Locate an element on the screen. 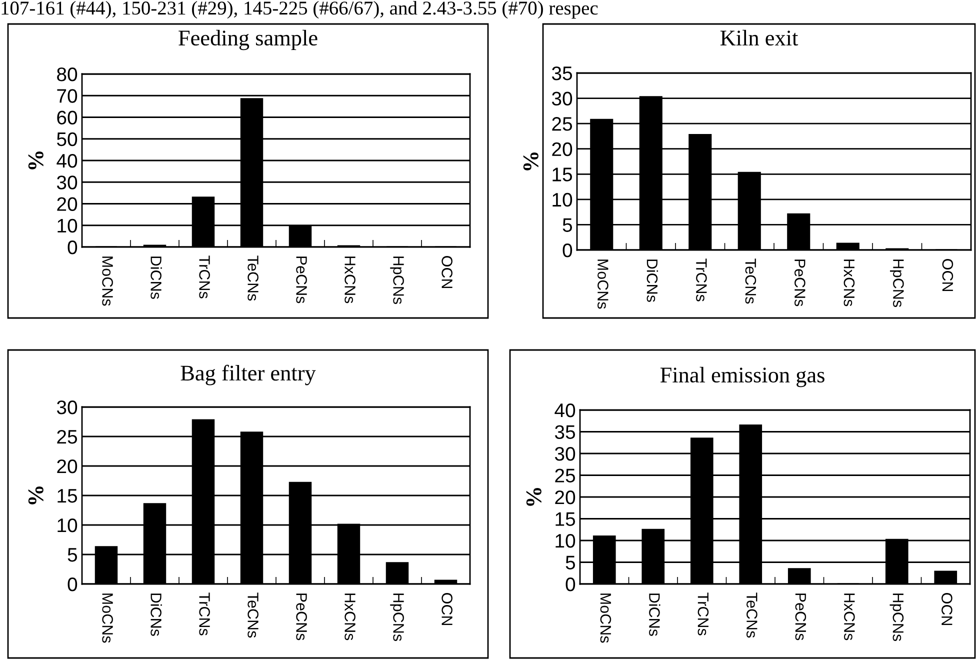  y-tick-label: 50 is located at coordinates (67, 139).